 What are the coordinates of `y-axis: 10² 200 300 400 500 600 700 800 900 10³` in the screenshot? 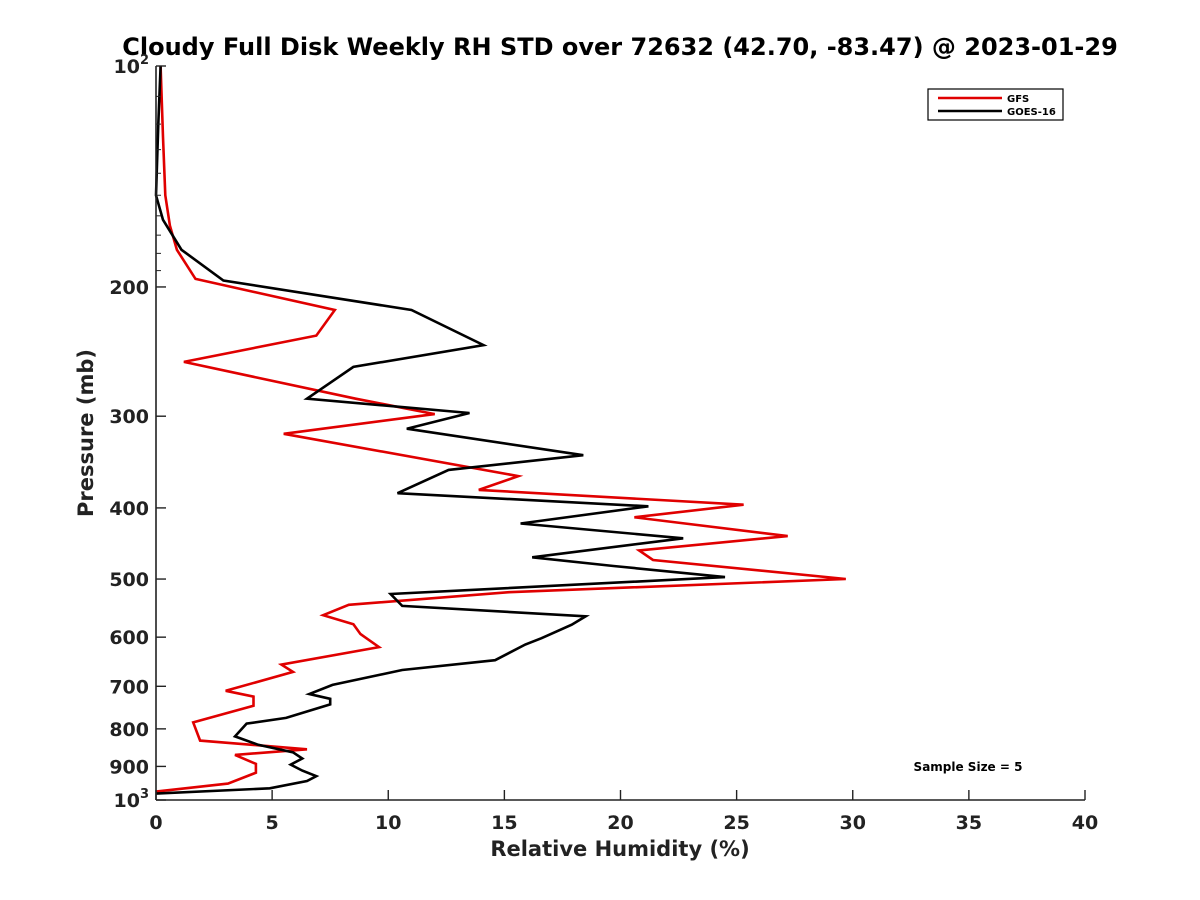 It's located at (137, 432).